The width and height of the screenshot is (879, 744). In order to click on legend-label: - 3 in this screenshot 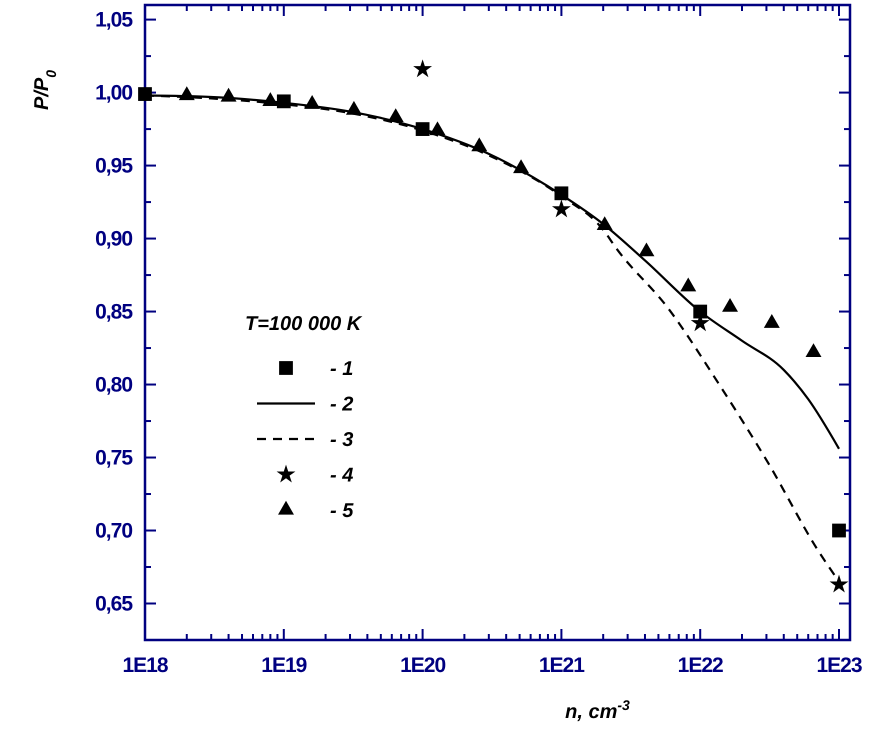, I will do `click(342, 440)`.